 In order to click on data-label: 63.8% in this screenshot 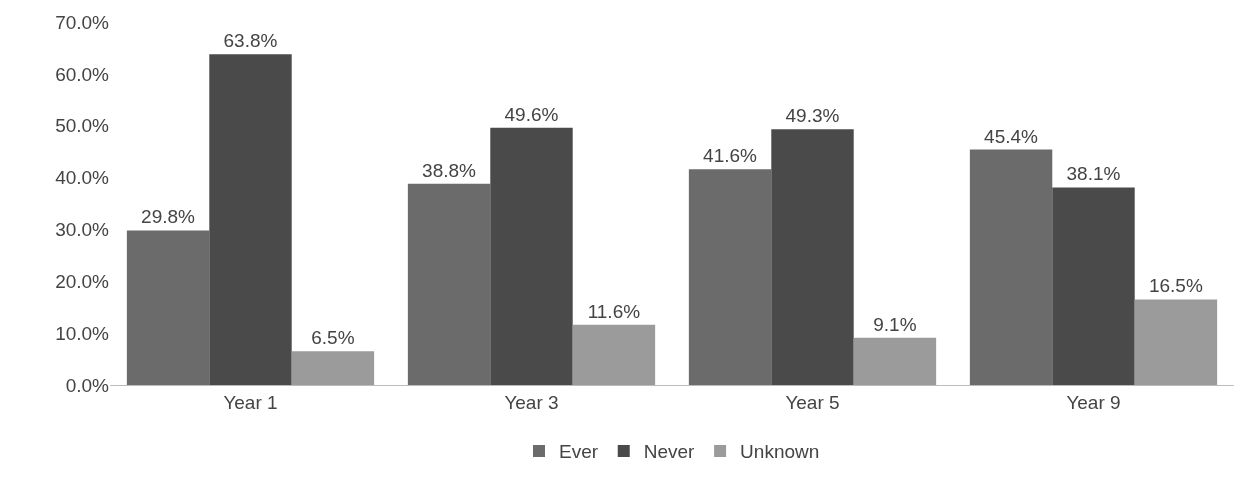, I will do `click(250, 41)`.